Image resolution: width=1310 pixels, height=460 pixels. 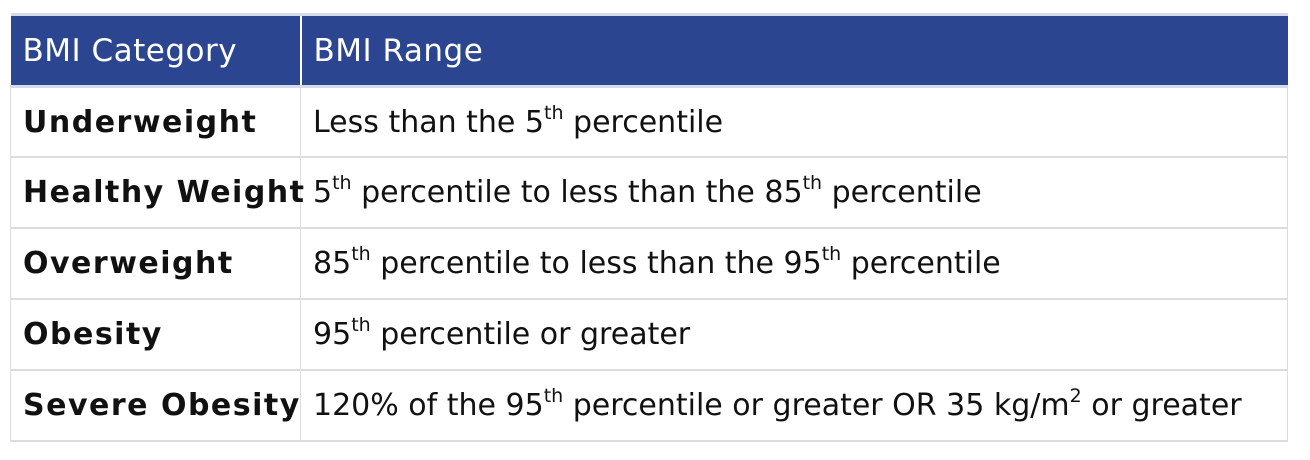 I want to click on range-text: 5, so click(x=323, y=192).